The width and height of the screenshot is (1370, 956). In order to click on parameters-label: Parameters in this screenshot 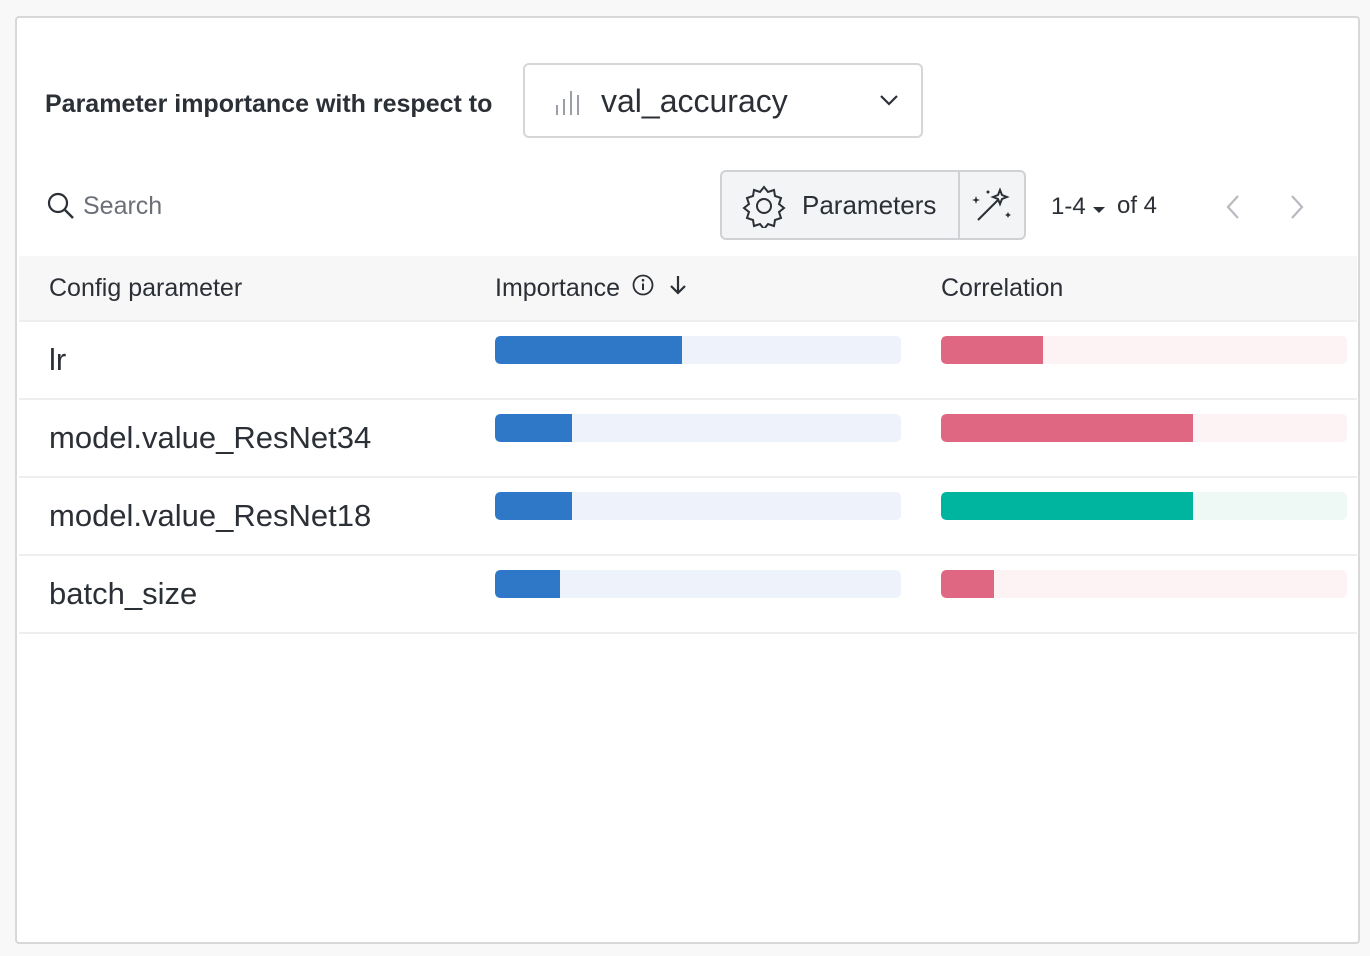, I will do `click(869, 205)`.